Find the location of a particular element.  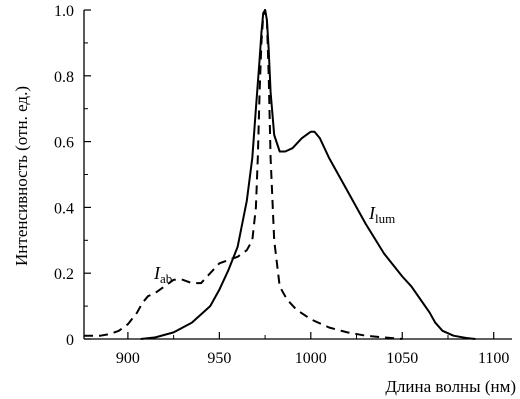

y-tick-label: 0.6 is located at coordinates (64, 143).